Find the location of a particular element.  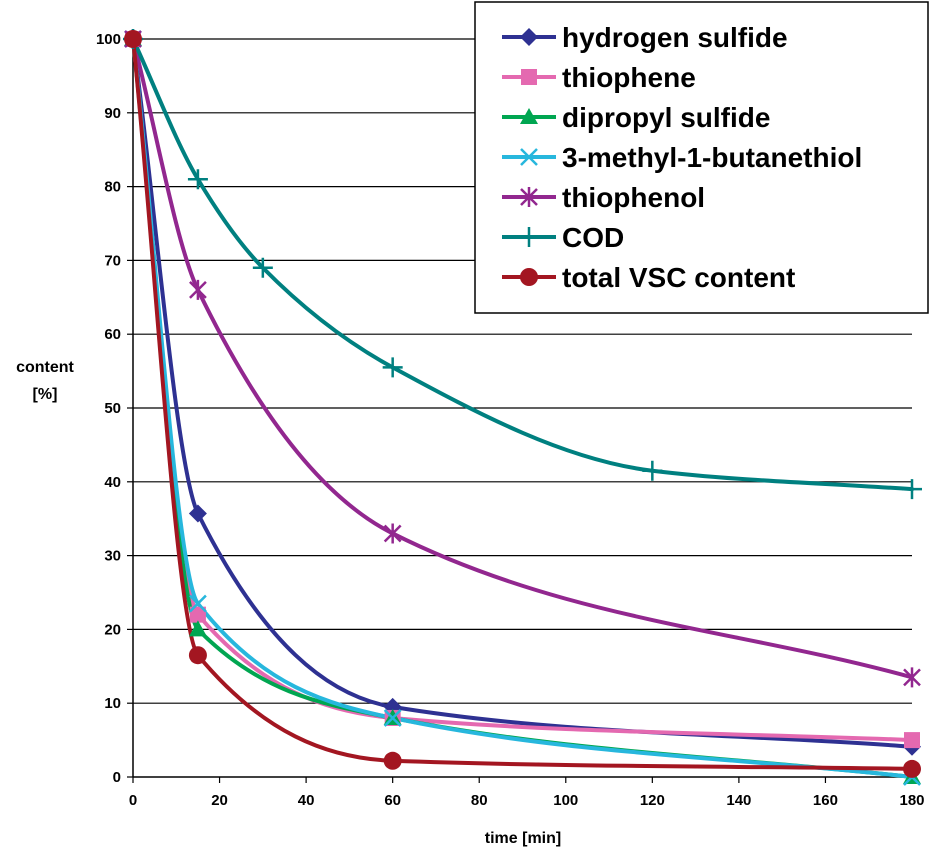

legend-marker-cod is located at coordinates (529, 237).